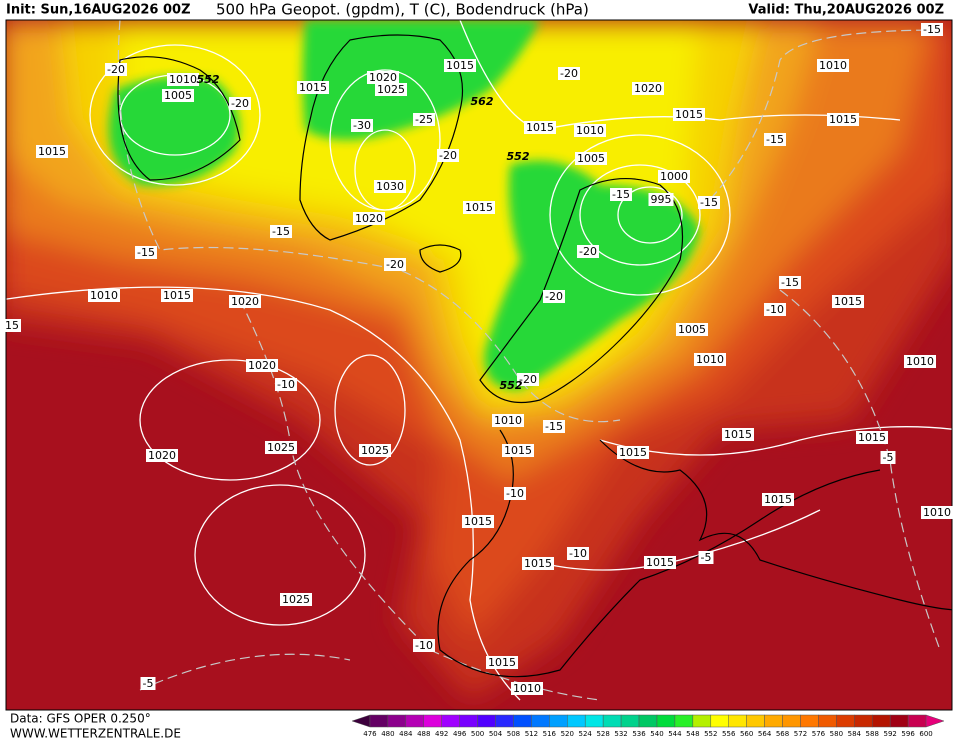 The image size is (959, 745). What do you see at coordinates (889, 734) in the screenshot?
I see `colorbar-label: 592` at bounding box center [889, 734].